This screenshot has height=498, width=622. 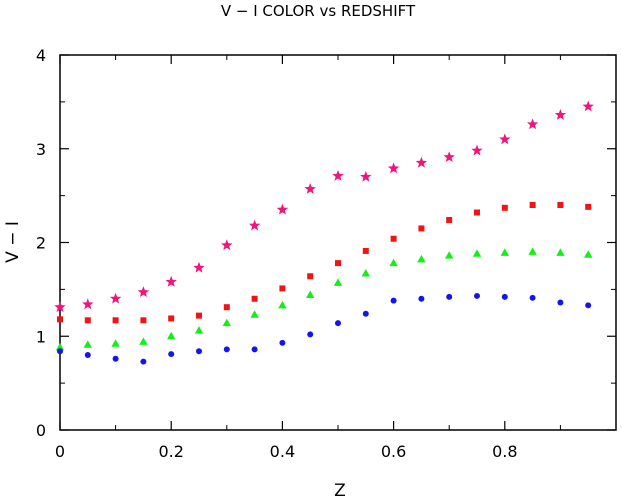 What do you see at coordinates (41, 336) in the screenshot?
I see `y-tick-label: 1` at bounding box center [41, 336].